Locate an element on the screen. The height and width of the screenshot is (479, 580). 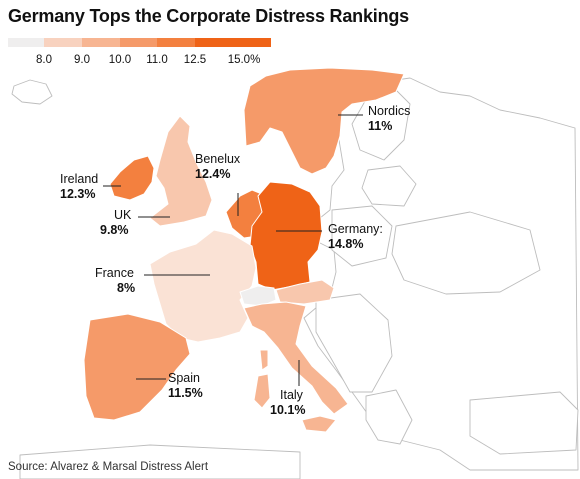
germany-name: Germany: is located at coordinates (355, 229).